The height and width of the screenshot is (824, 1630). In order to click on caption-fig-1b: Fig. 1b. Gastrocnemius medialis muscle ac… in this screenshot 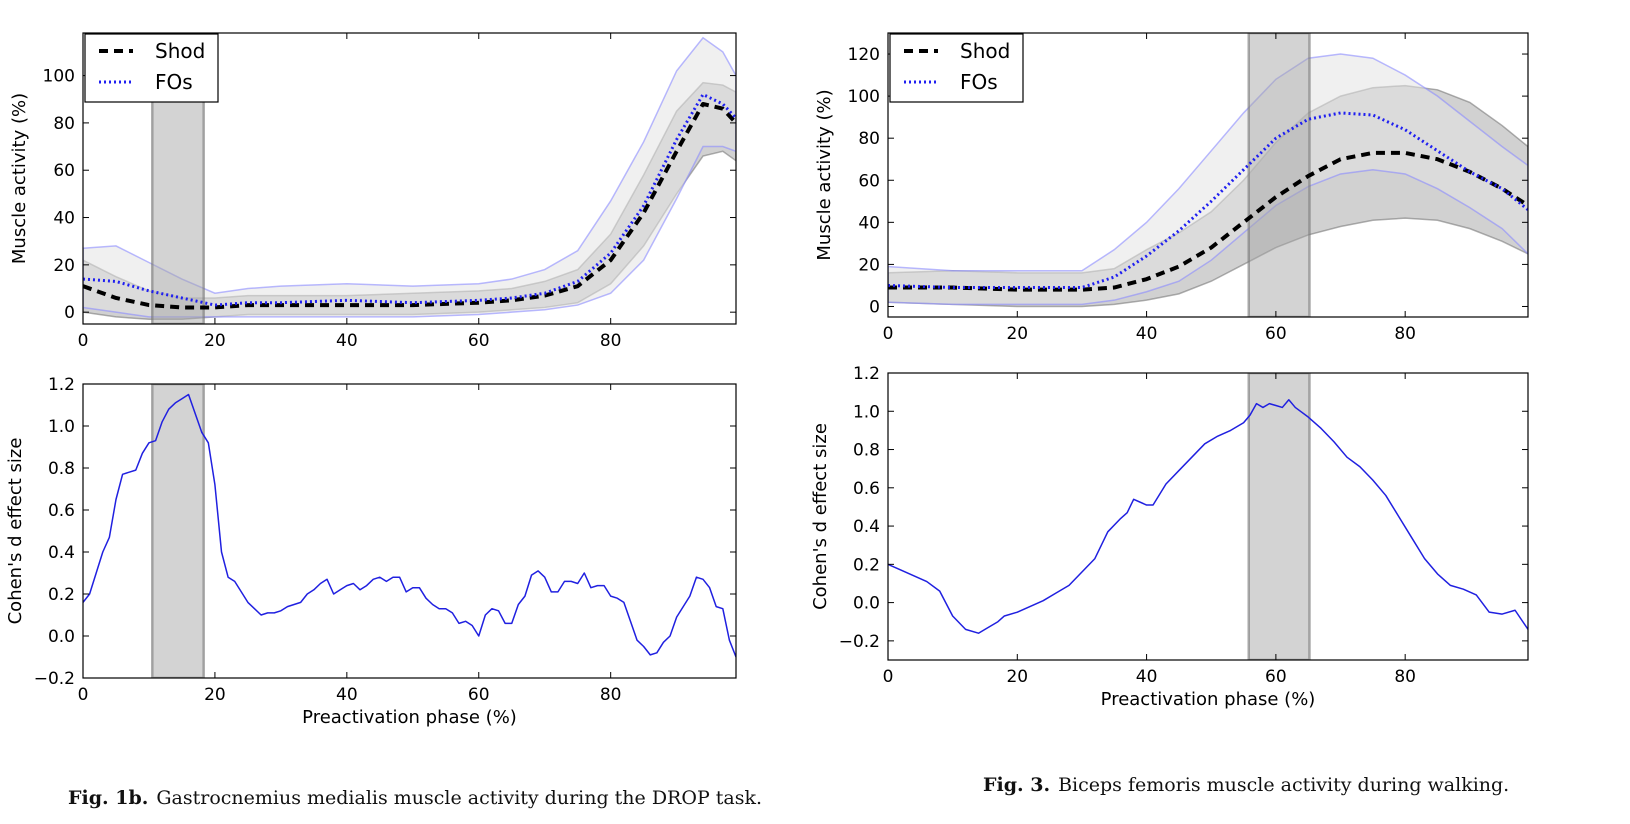, I will do `click(415, 798)`.